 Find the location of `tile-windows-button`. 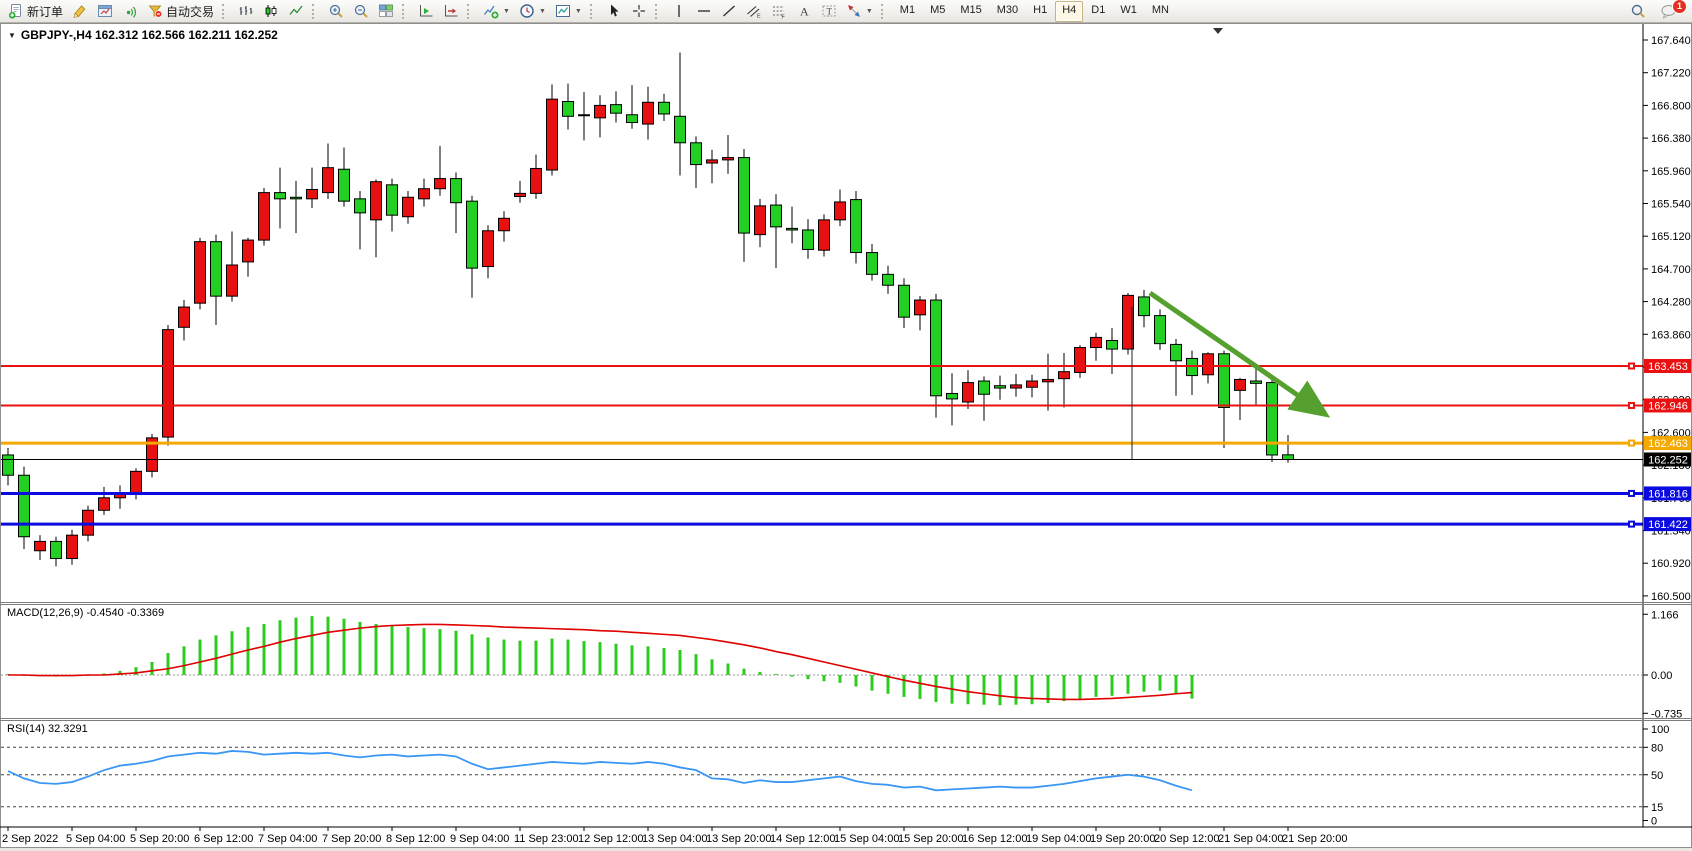

tile-windows-button is located at coordinates (386, 11).